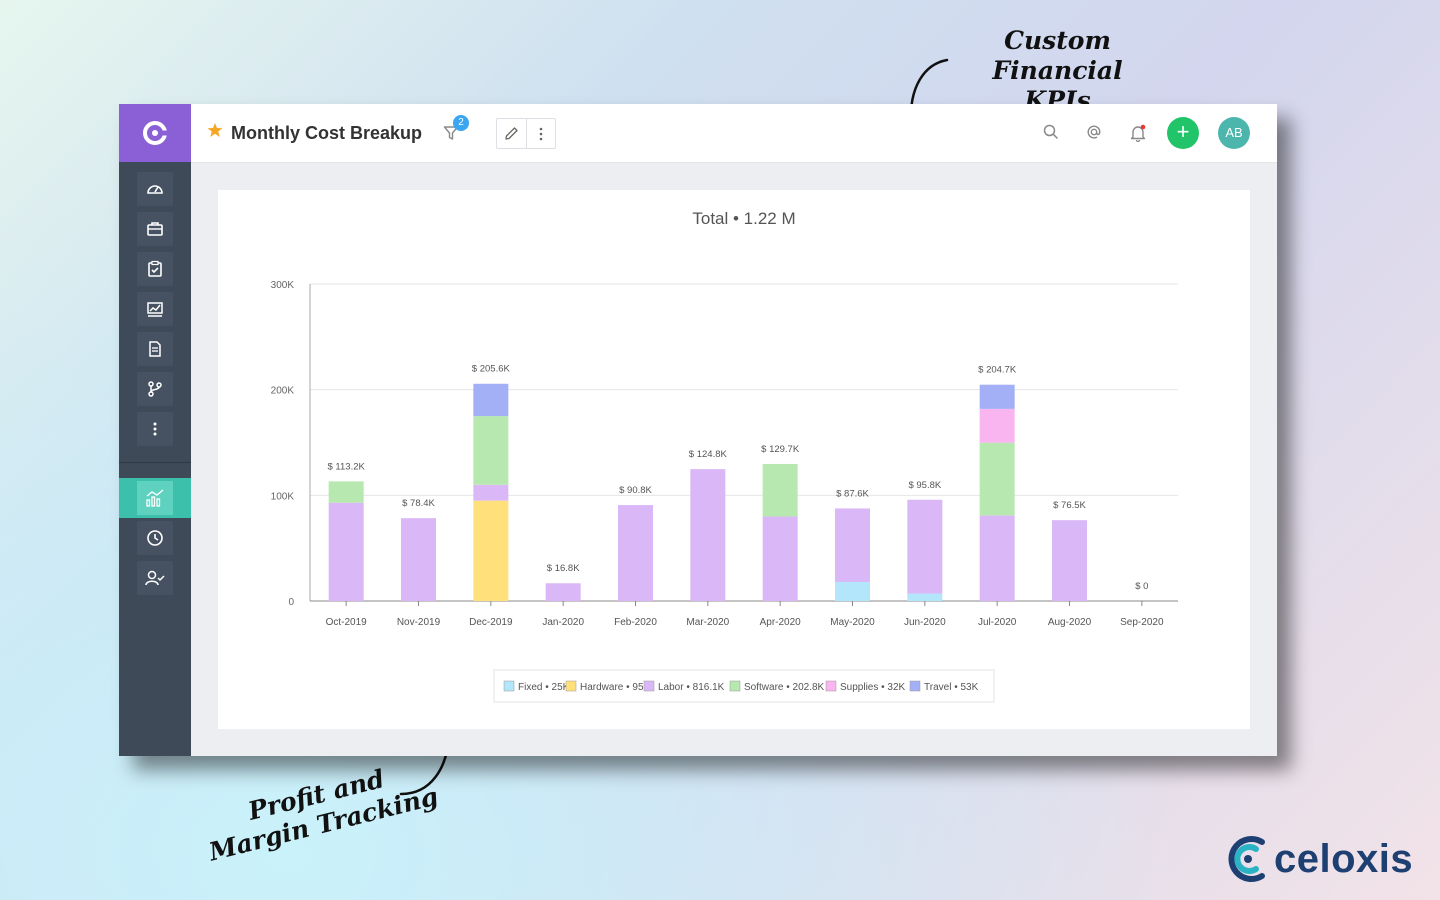 The image size is (1440, 900). What do you see at coordinates (615, 687) in the screenshot?
I see `legend-label: Hardware • 95K` at bounding box center [615, 687].